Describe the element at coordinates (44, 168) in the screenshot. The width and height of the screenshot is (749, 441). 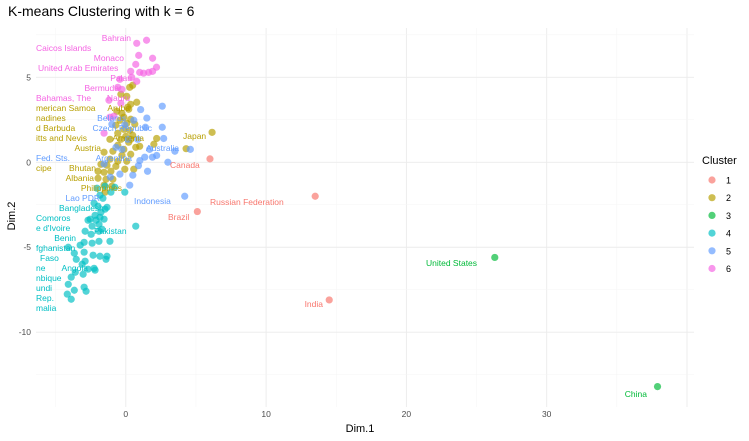
I see `point-label: cipe` at that location.